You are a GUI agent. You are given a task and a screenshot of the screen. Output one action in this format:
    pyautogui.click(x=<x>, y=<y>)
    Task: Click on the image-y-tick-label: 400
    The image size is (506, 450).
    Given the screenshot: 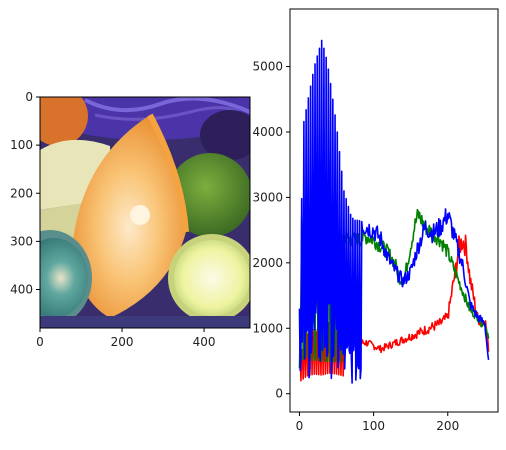 What is the action you would take?
    pyautogui.click(x=21, y=290)
    